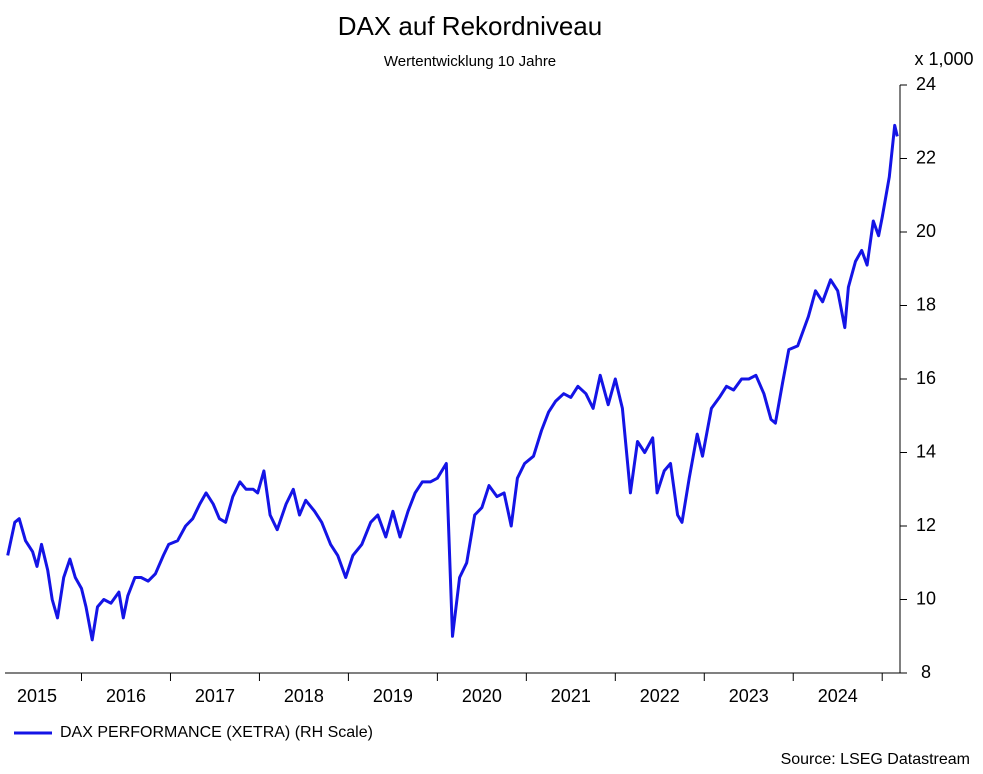  I want to click on chart-subtitle: Wertentwicklung 10 Jahre, so click(470, 61).